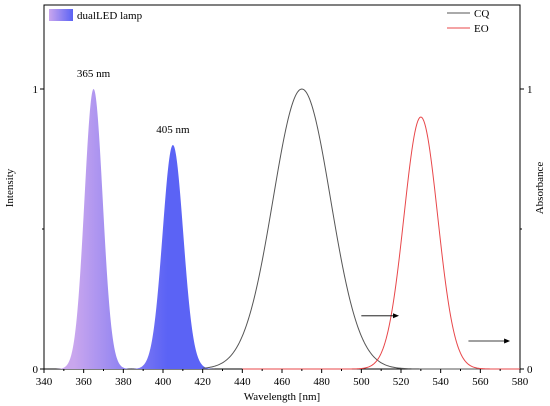 The height and width of the screenshot is (406, 550). I want to click on y-axis-title-left: Intensity, so click(10, 187).